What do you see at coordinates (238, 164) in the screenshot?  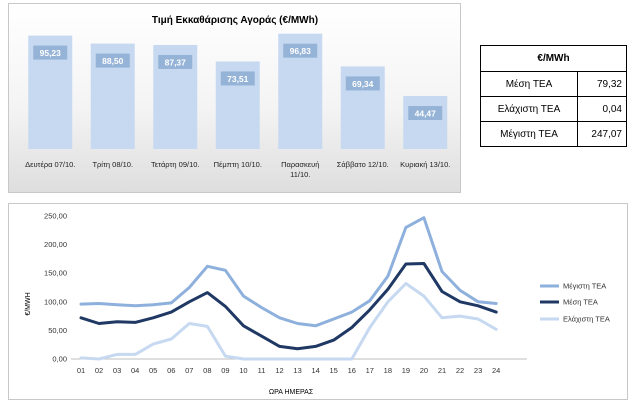 I see `bar-category-label: Πέμπτη 10/10.` at bounding box center [238, 164].